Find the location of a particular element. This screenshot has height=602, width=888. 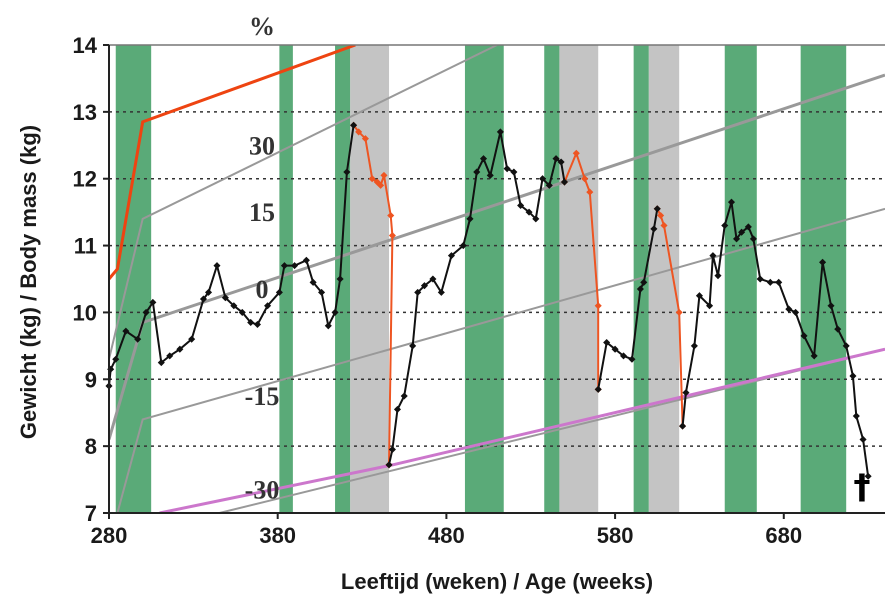

reference-label: 15 is located at coordinates (262, 212).